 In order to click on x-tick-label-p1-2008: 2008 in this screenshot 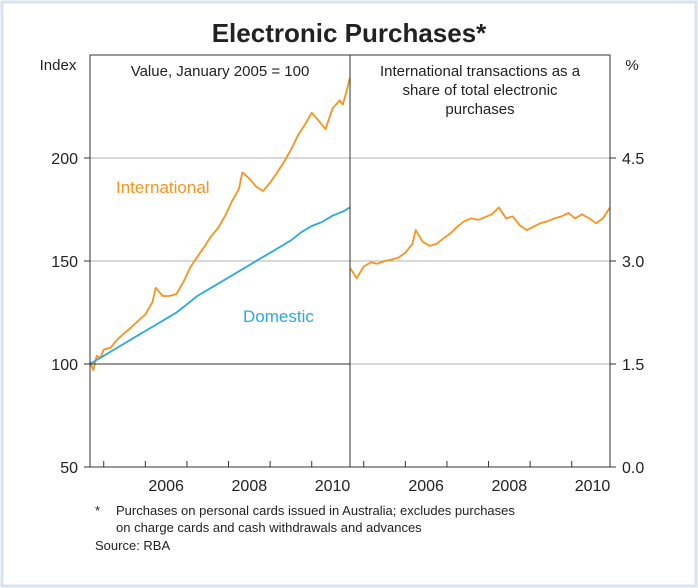, I will do `click(510, 486)`.